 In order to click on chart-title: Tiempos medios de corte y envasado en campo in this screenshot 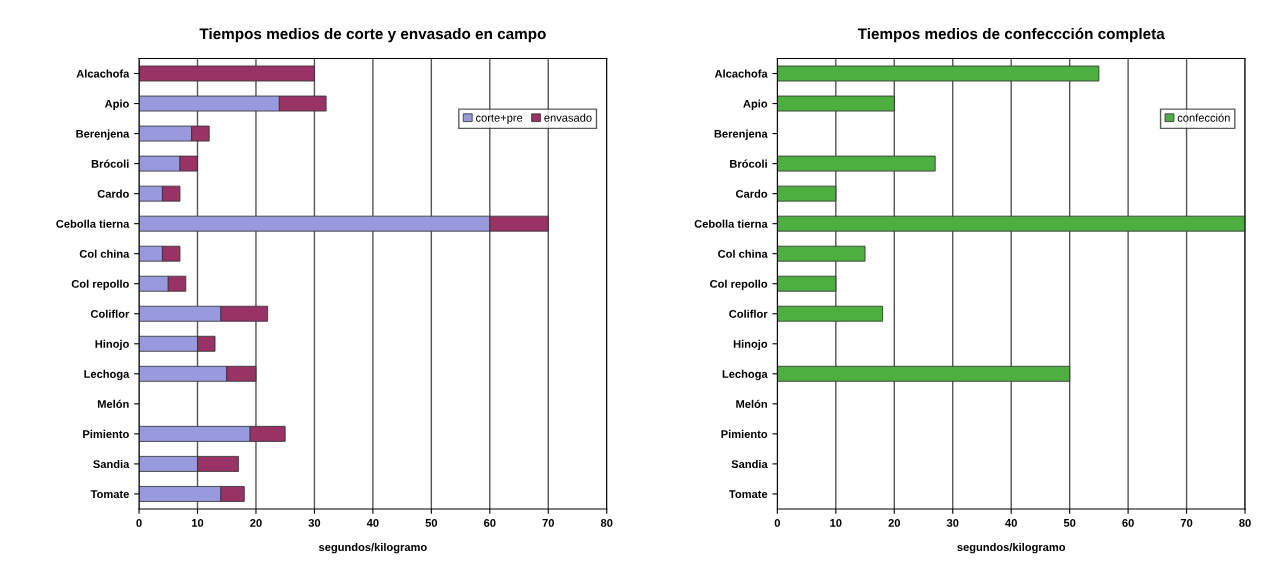, I will do `click(372, 35)`.